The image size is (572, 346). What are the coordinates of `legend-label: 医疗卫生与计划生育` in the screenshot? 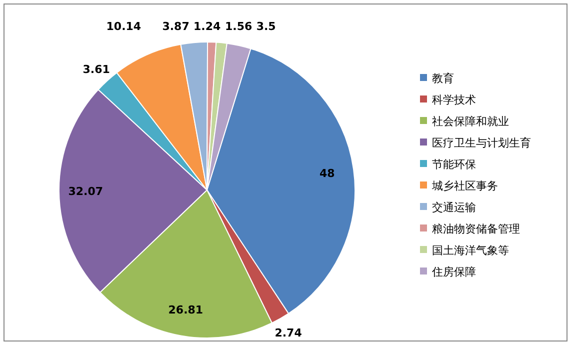 It's located at (481, 143).